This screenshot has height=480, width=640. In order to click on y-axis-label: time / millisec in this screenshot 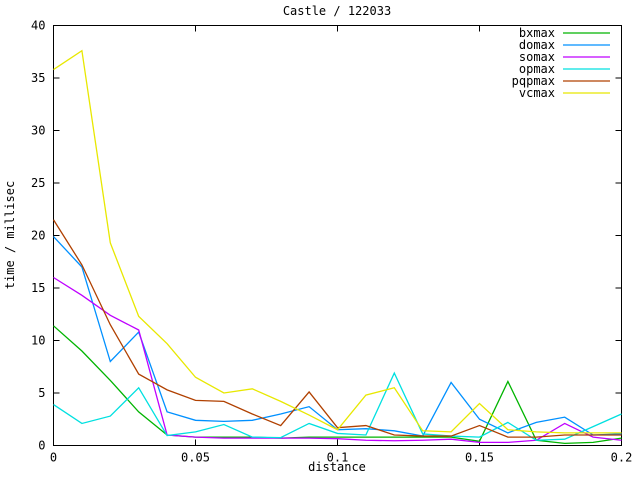, I will do `click(10, 235)`.